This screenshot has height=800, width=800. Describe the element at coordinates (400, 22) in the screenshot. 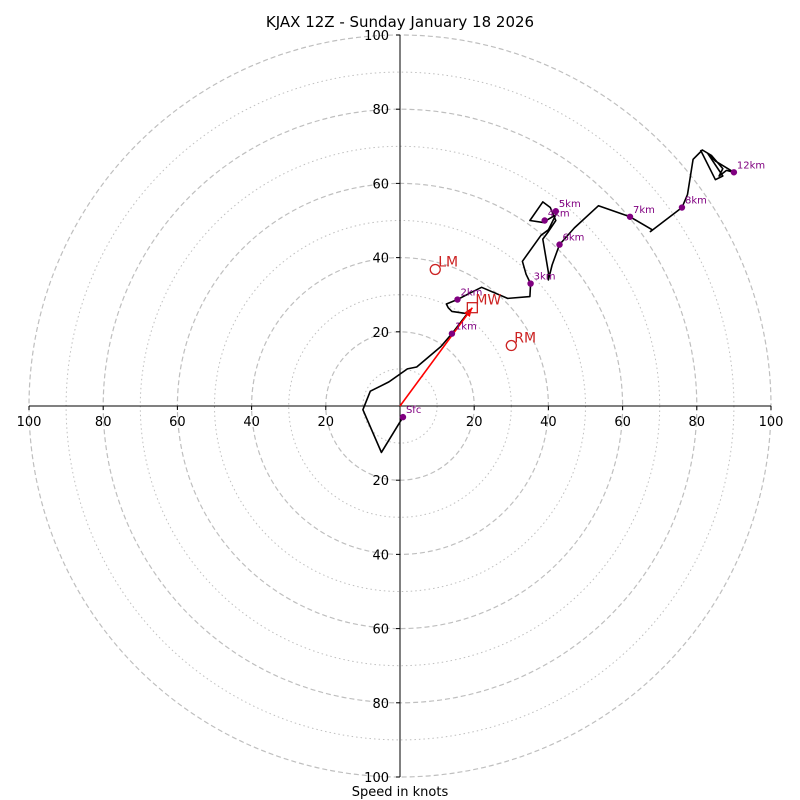

I see `chart-title: KJAX 12Z - Sunday January 18 2026` at that location.